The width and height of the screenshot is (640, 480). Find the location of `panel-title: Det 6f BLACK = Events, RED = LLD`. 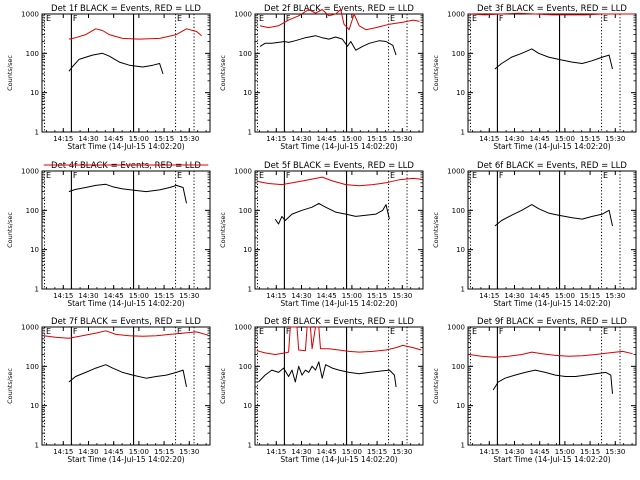

panel-title: Det 6f BLACK = Events, RED = LLD is located at coordinates (552, 166).